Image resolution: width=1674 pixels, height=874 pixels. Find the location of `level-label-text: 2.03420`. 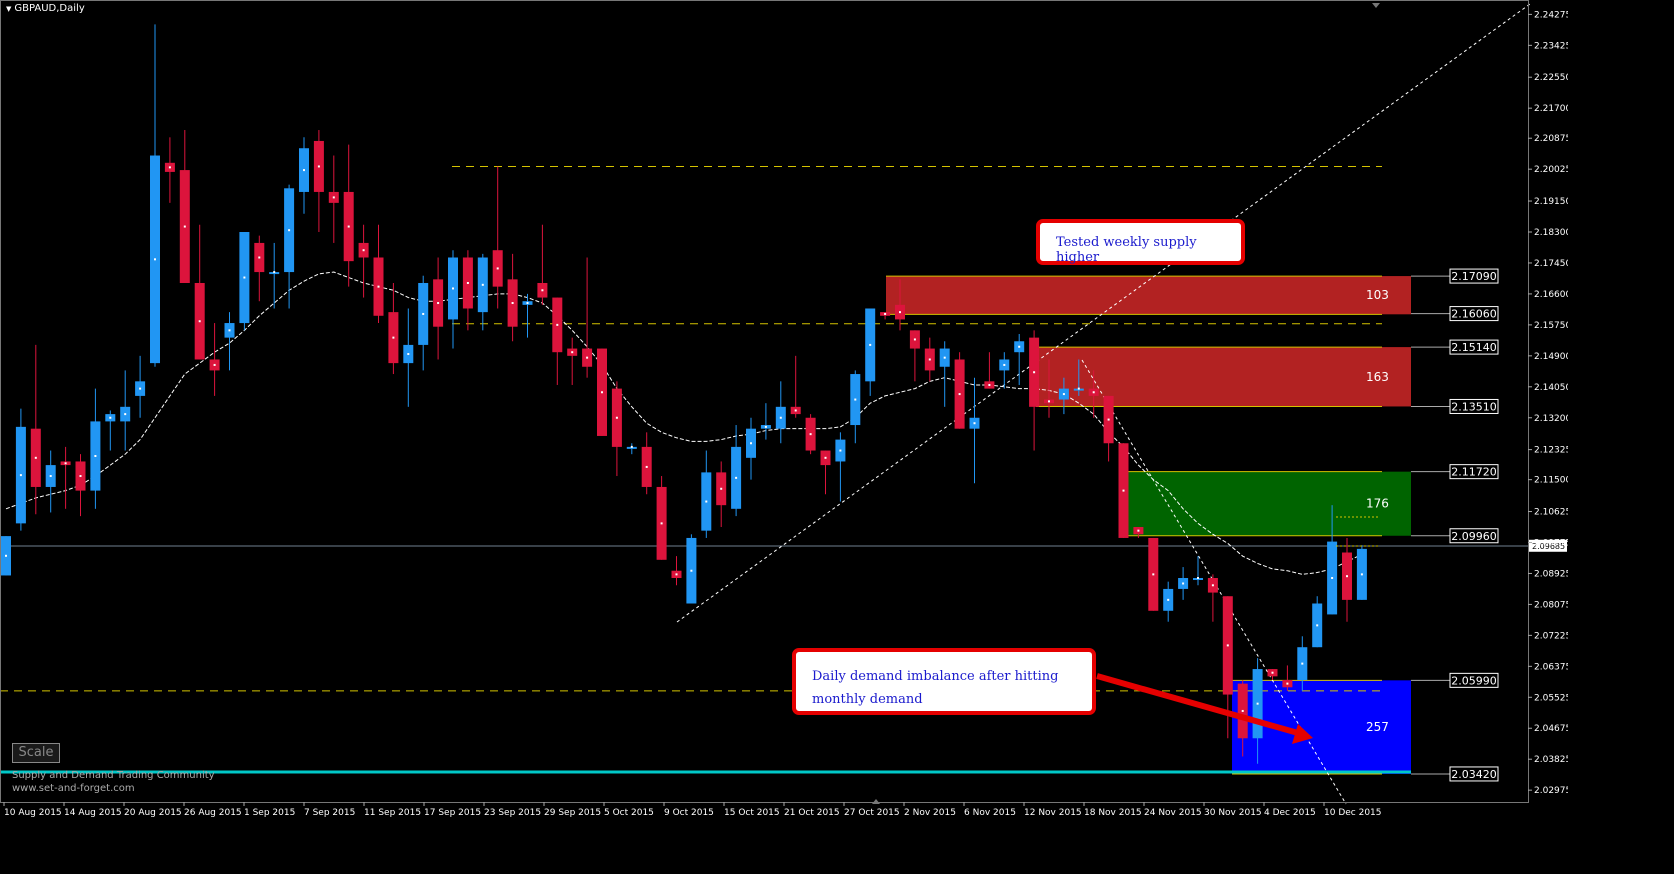

level-label-text: 2.03420 is located at coordinates (1474, 774).